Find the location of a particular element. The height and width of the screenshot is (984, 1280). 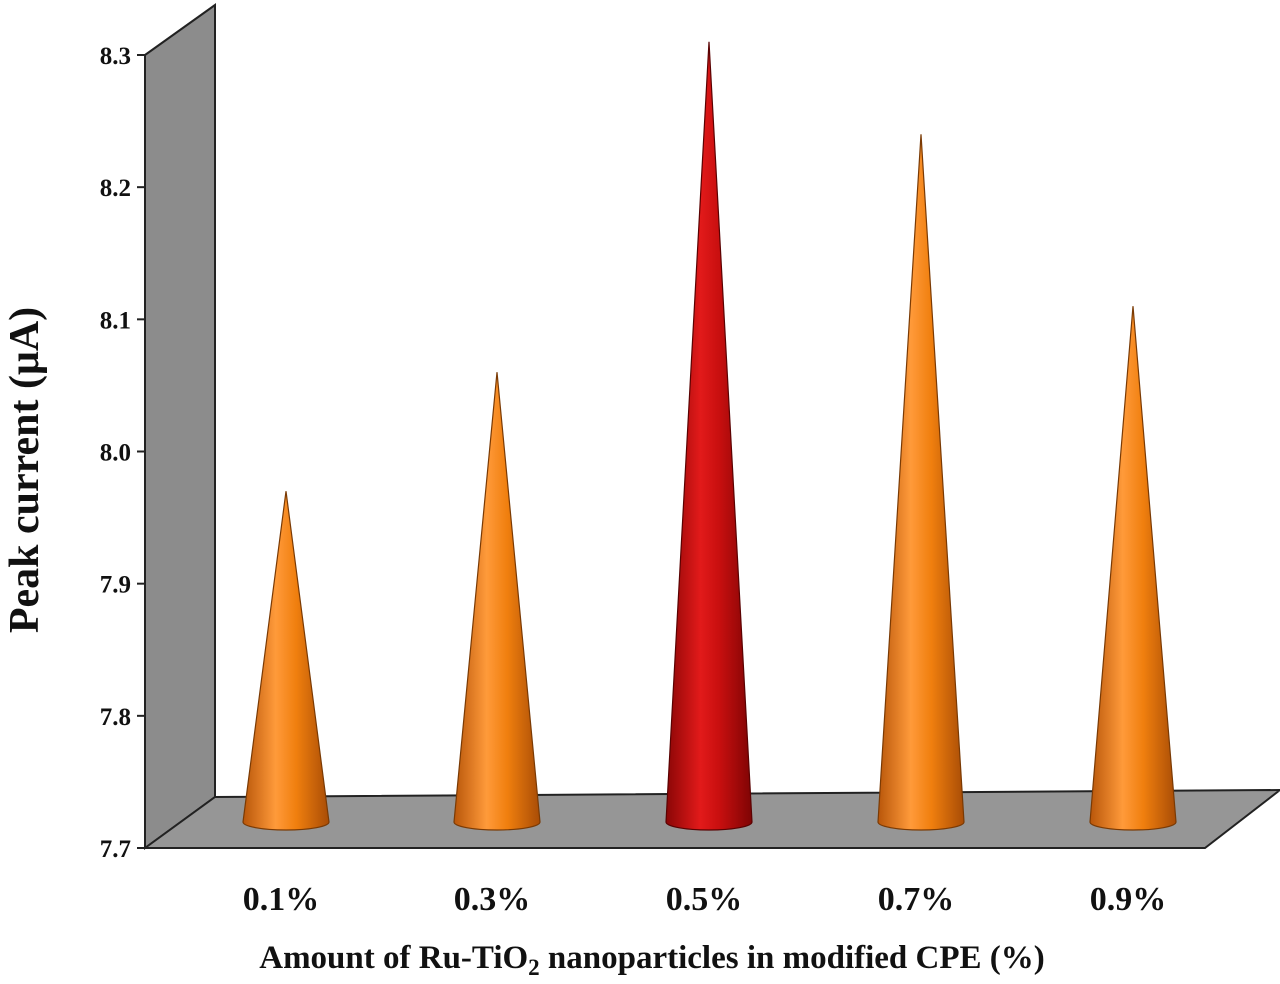

x-axis-title-prefix: Amount of Ru-TiO is located at coordinates (393, 958).